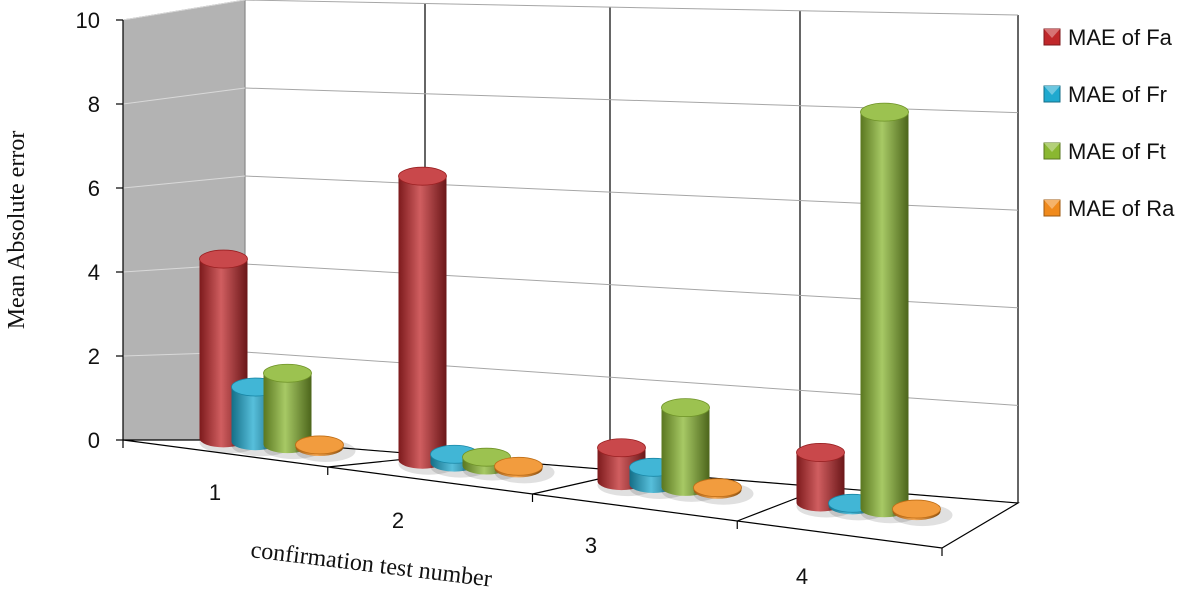 The width and height of the screenshot is (1200, 600). Describe the element at coordinates (88, 20) in the screenshot. I see `y-tick-label: 10` at that location.